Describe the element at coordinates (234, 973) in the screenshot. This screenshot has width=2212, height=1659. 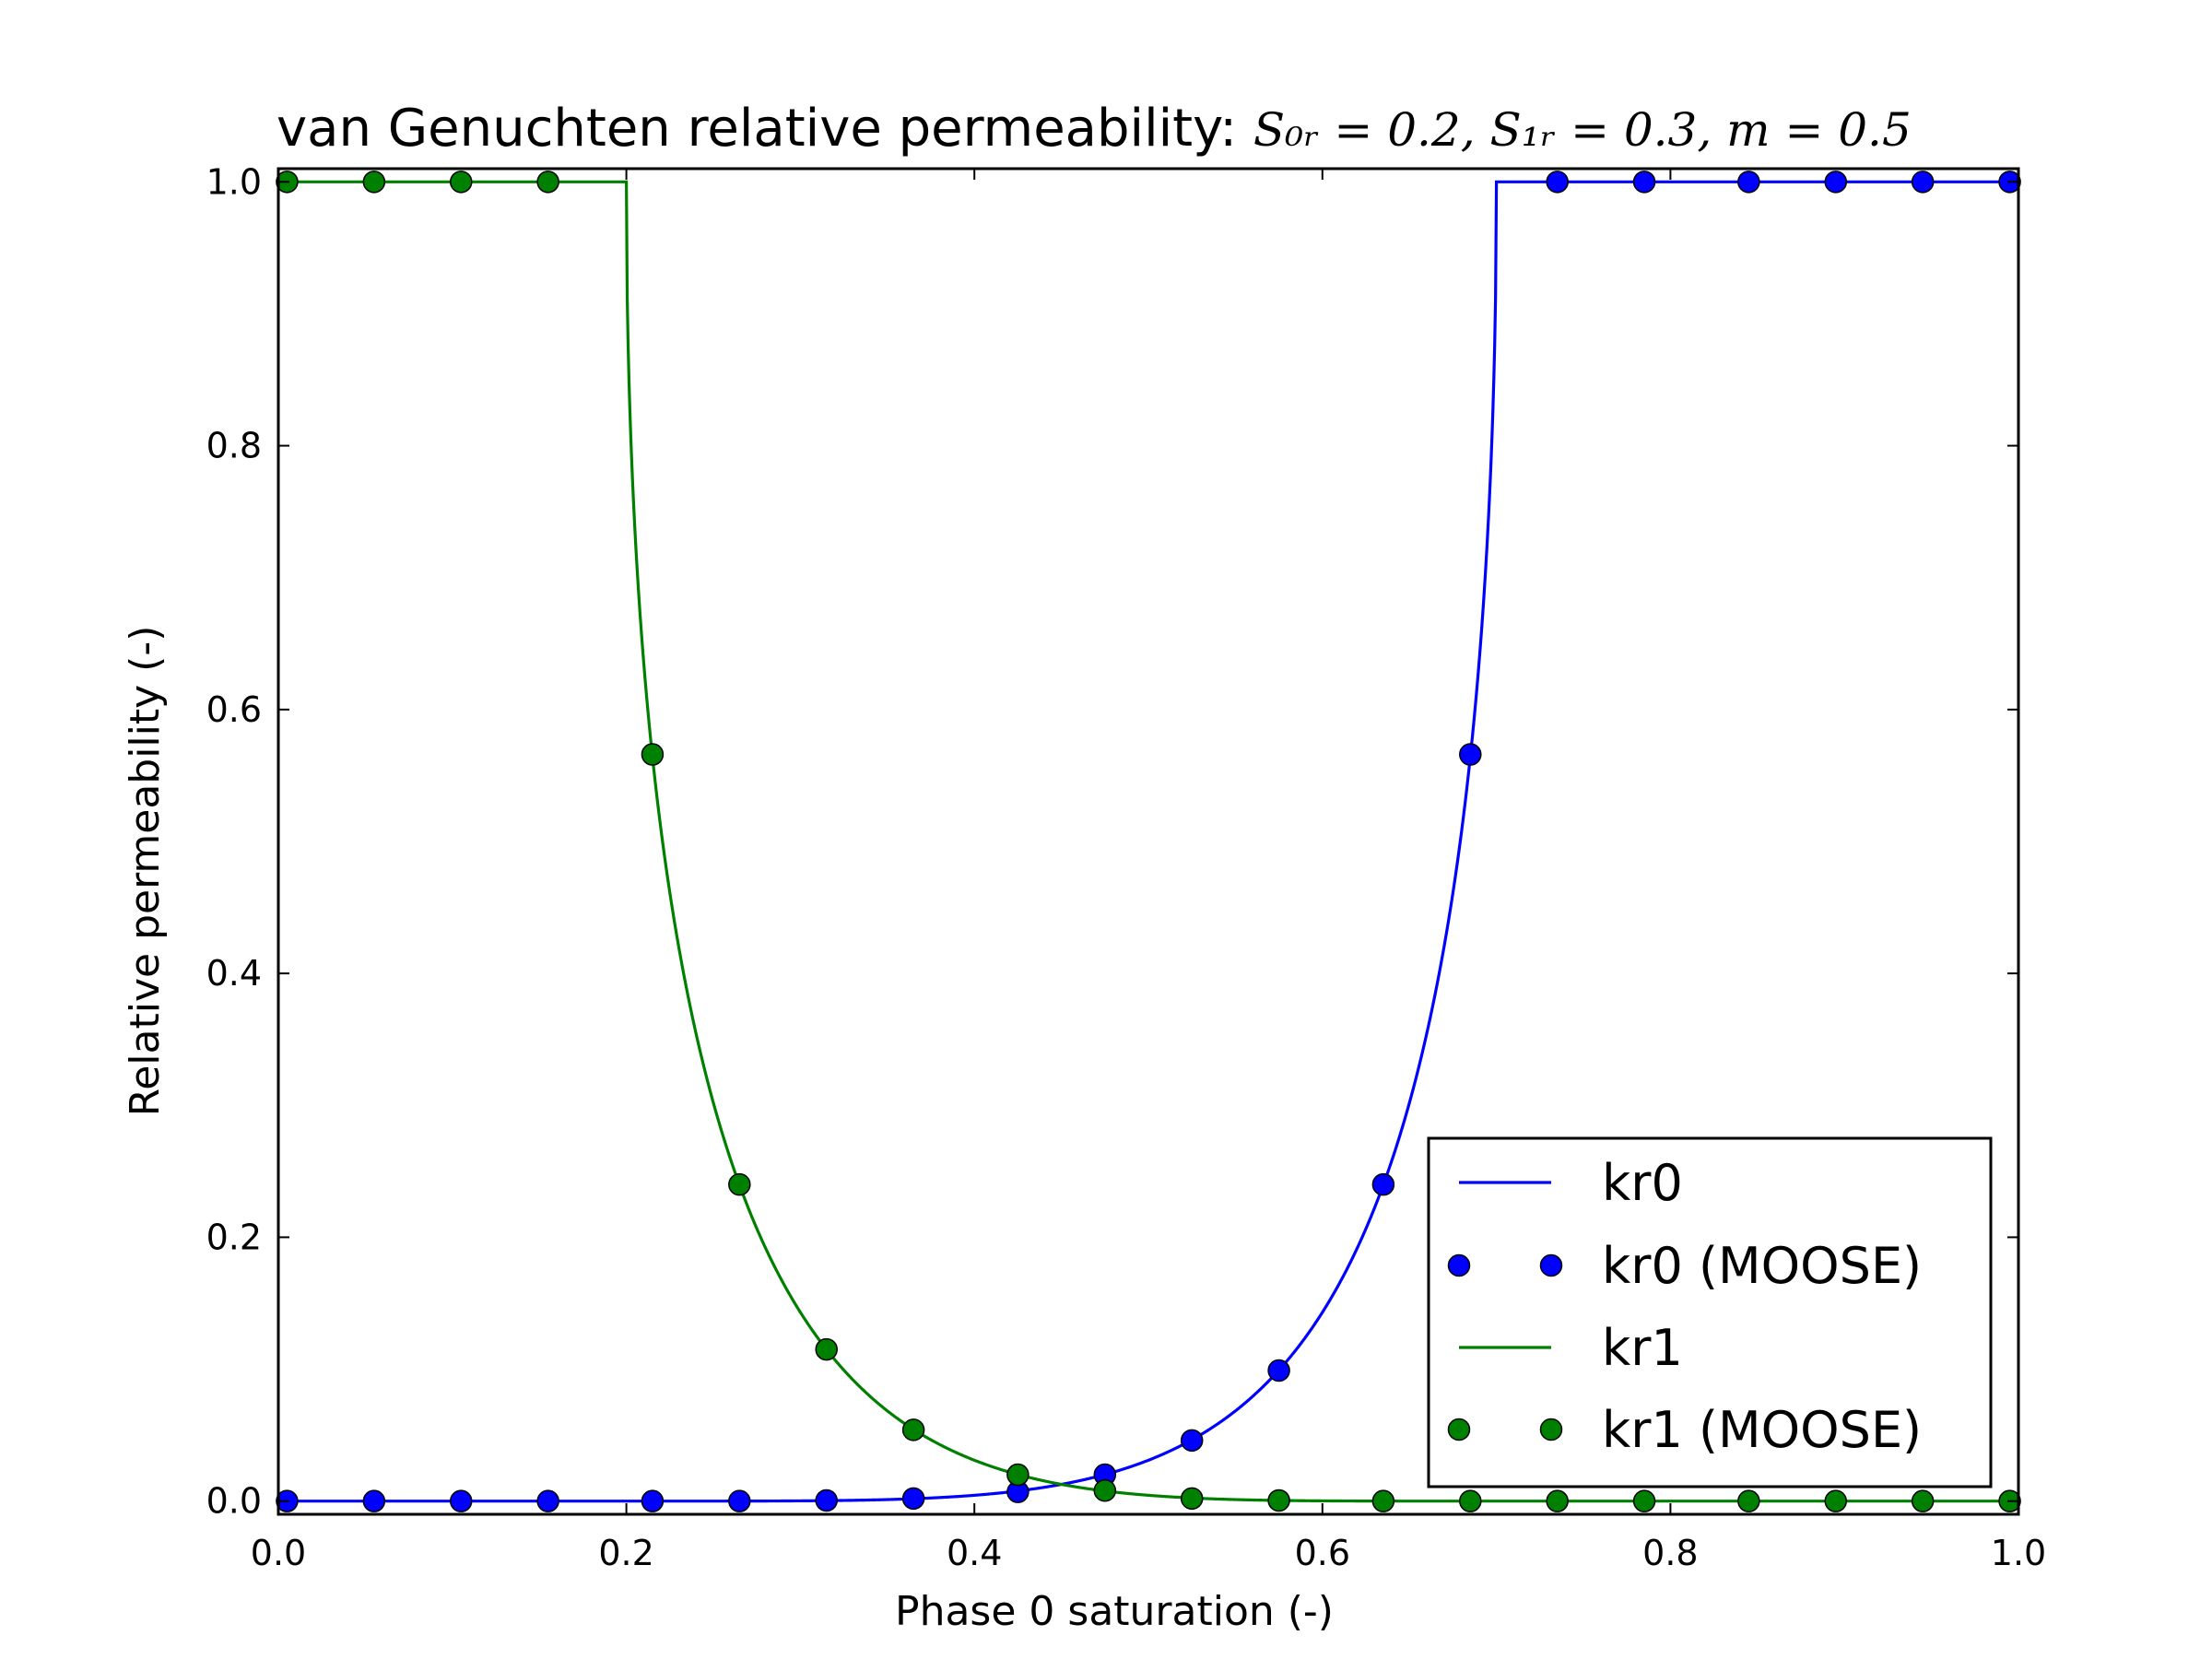
I see `y-tick-label: 0.4` at that location.